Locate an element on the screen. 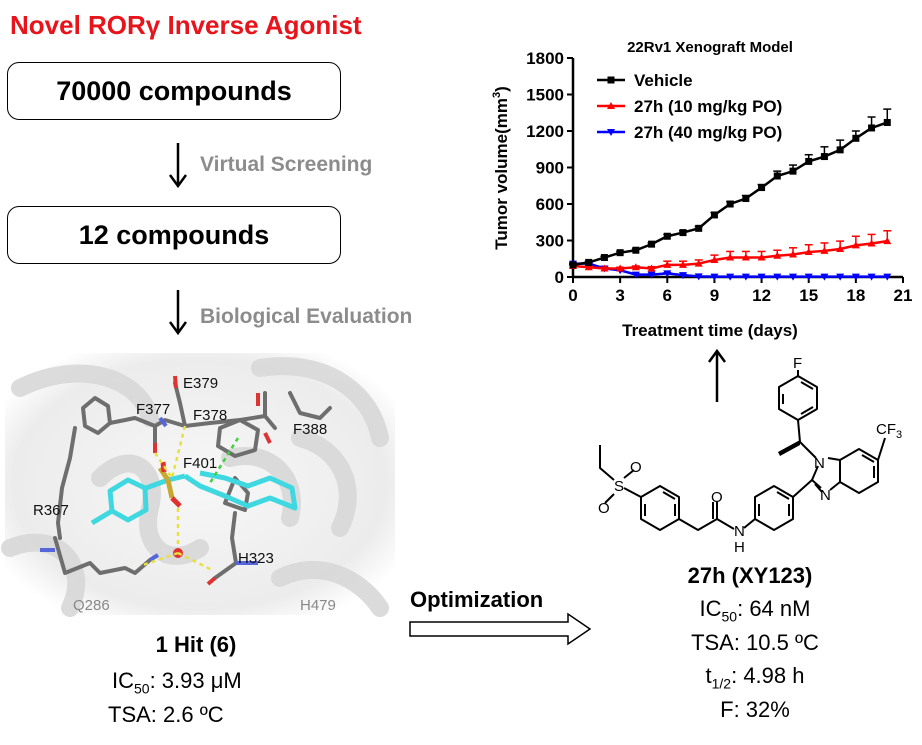 This screenshot has width=922, height=745. lead-half-life: t1/2: 4.98 h is located at coordinates (755, 677).